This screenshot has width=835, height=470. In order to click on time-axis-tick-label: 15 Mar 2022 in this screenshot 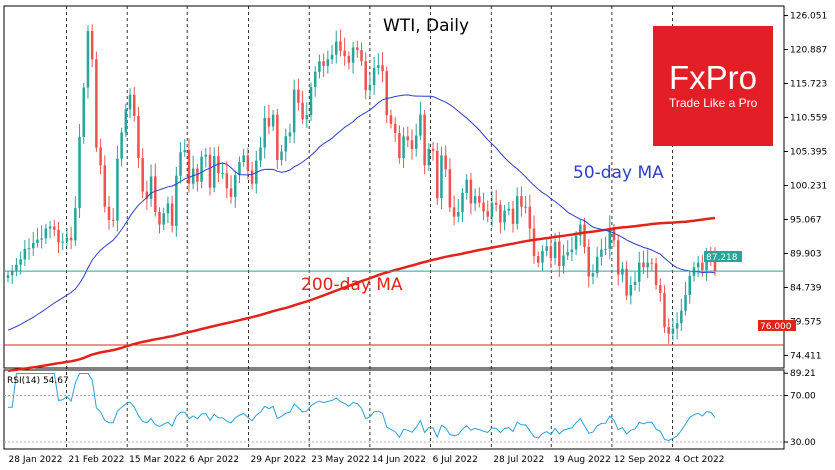, I will do `click(157, 460)`.